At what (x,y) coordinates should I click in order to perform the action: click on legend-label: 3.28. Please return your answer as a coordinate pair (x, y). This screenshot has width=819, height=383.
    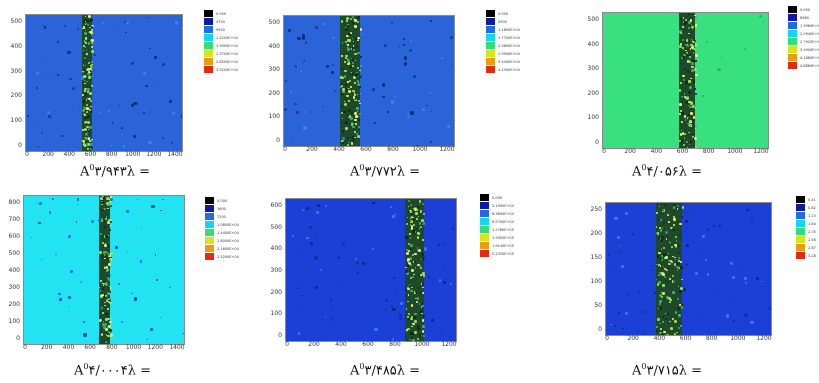
    Looking at the image, I should click on (812, 256).